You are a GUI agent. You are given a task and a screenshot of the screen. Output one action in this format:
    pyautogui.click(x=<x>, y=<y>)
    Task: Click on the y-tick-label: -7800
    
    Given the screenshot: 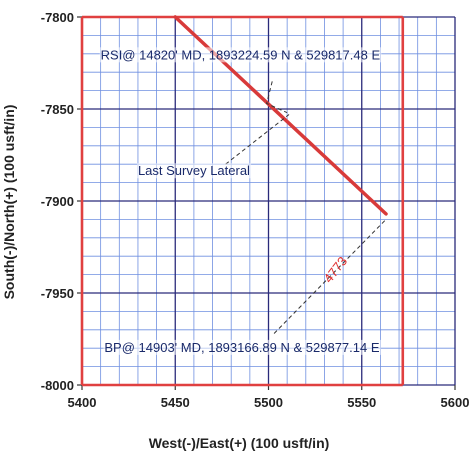 What is the action you would take?
    pyautogui.click(x=57, y=17)
    